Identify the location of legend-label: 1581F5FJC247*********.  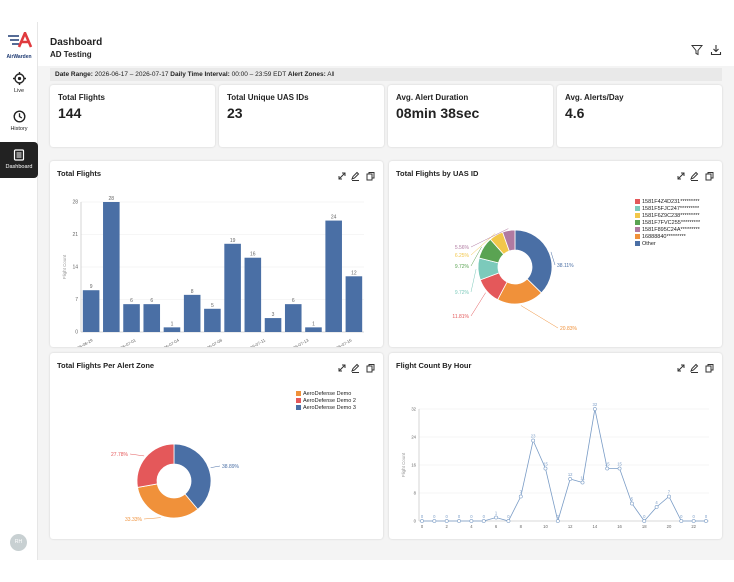
(671, 209).